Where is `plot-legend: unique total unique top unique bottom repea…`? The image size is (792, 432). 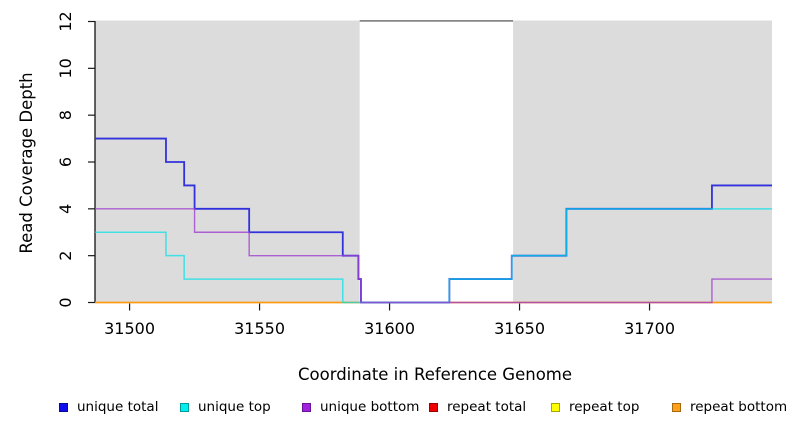 plot-legend: unique total unique top unique bottom repea… is located at coordinates (396, 409).